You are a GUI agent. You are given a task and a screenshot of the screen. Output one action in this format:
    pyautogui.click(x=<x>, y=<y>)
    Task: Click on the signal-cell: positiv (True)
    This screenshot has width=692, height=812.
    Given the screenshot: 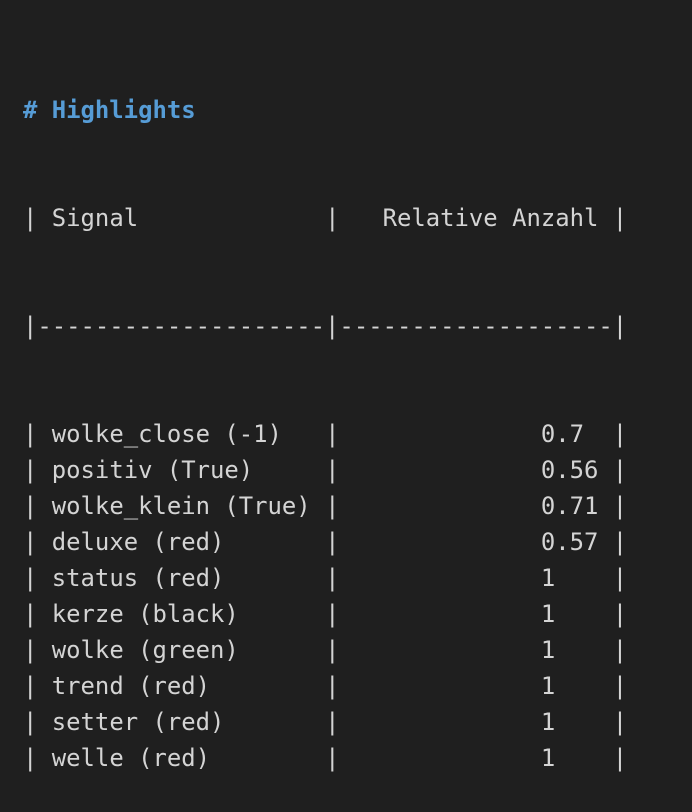 What is the action you would take?
    pyautogui.click(x=152, y=470)
    